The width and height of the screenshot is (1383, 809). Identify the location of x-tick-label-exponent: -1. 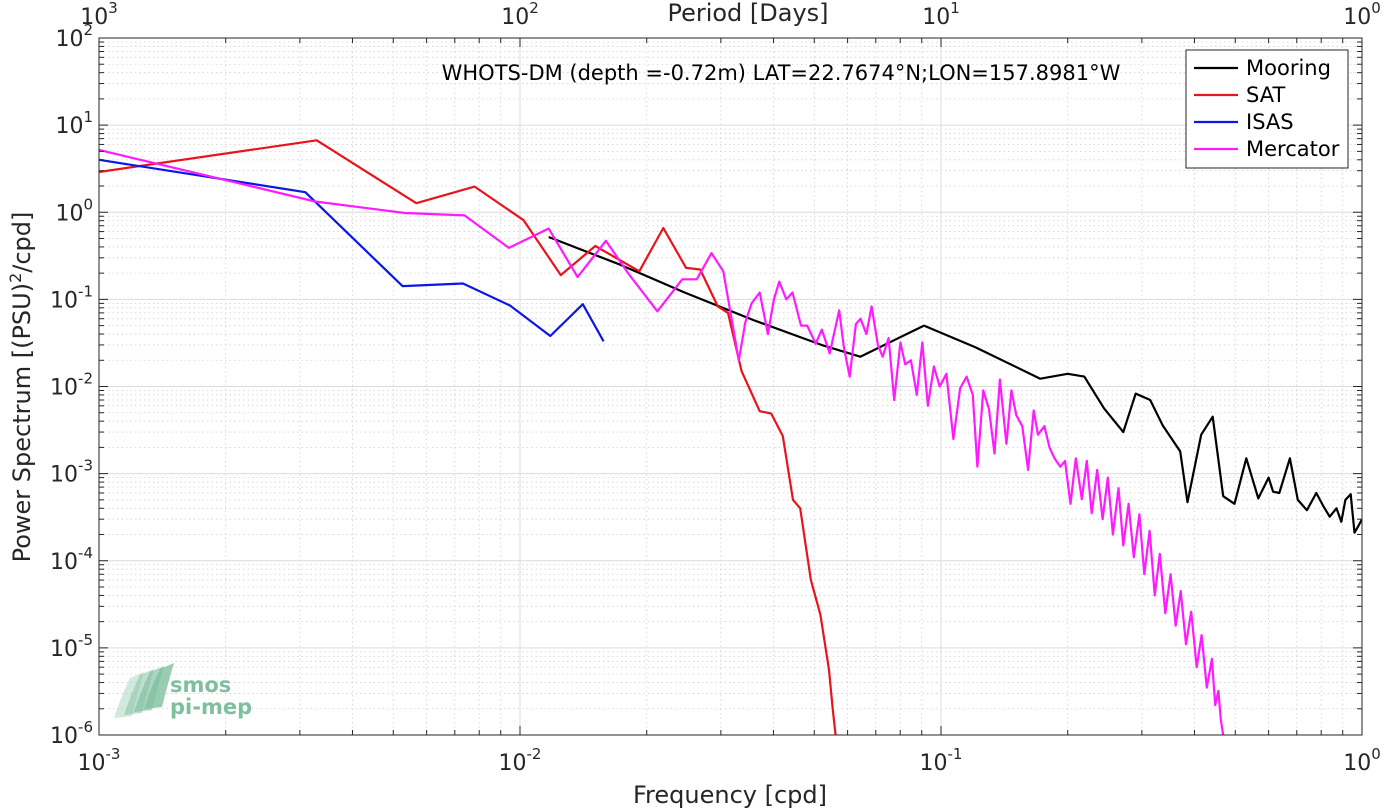
(955, 754).